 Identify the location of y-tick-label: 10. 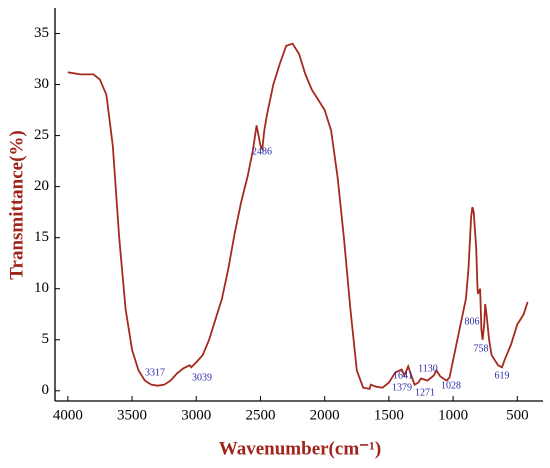
(41, 288).